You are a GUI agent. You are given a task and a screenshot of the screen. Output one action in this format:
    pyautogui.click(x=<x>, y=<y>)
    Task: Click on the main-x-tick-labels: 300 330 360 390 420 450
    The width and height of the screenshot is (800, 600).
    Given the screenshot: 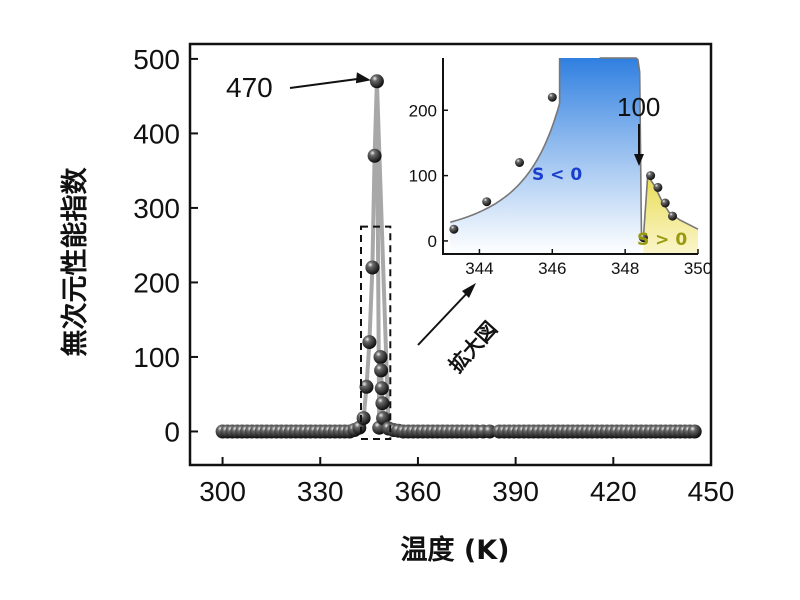 What is the action you would take?
    pyautogui.click(x=466, y=491)
    